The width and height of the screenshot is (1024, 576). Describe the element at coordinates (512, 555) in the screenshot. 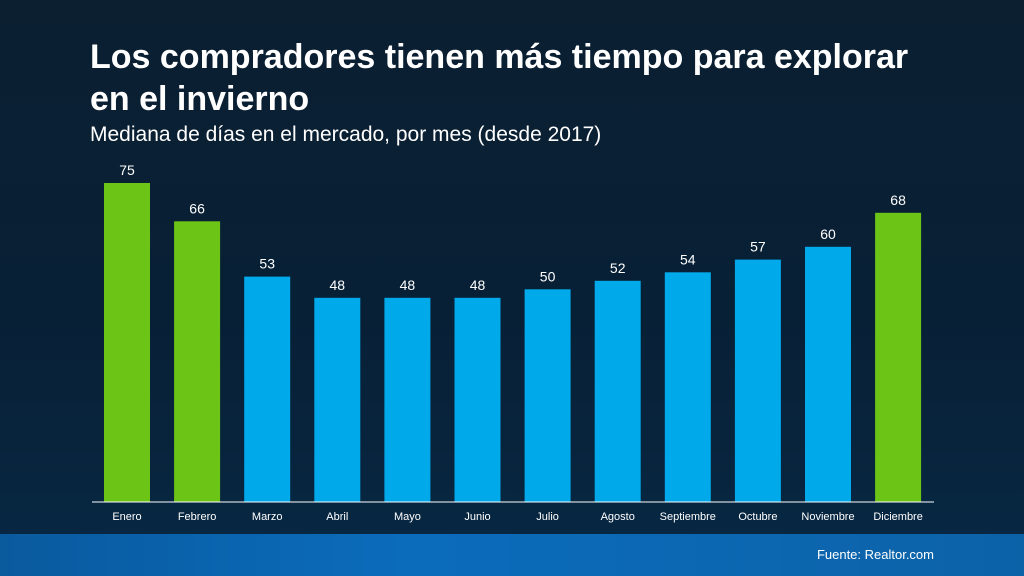

I see `footer-bar: Fuente: Realtor.com` at that location.